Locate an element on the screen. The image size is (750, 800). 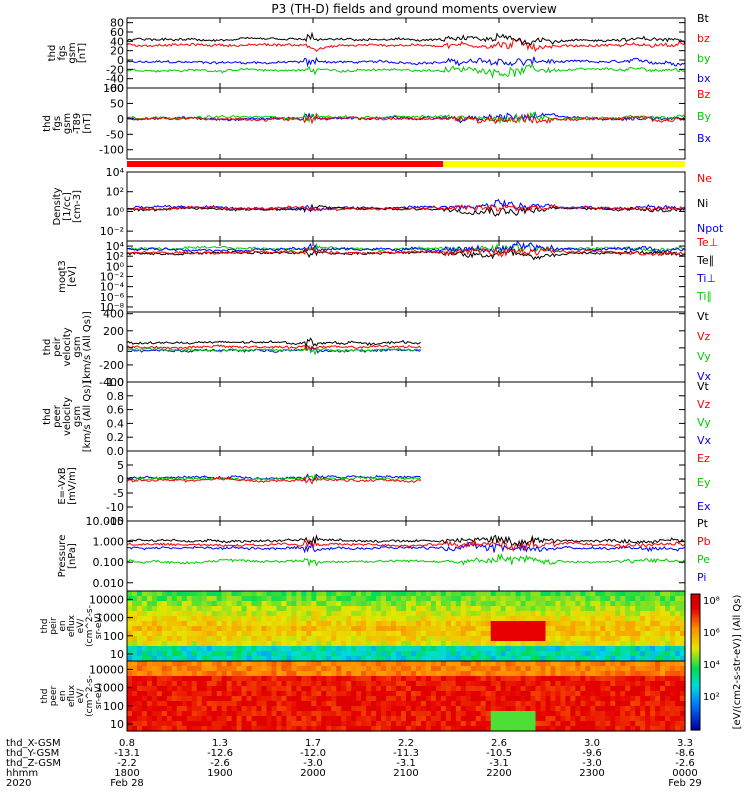
series-line-bz is located at coordinates (406, 45).